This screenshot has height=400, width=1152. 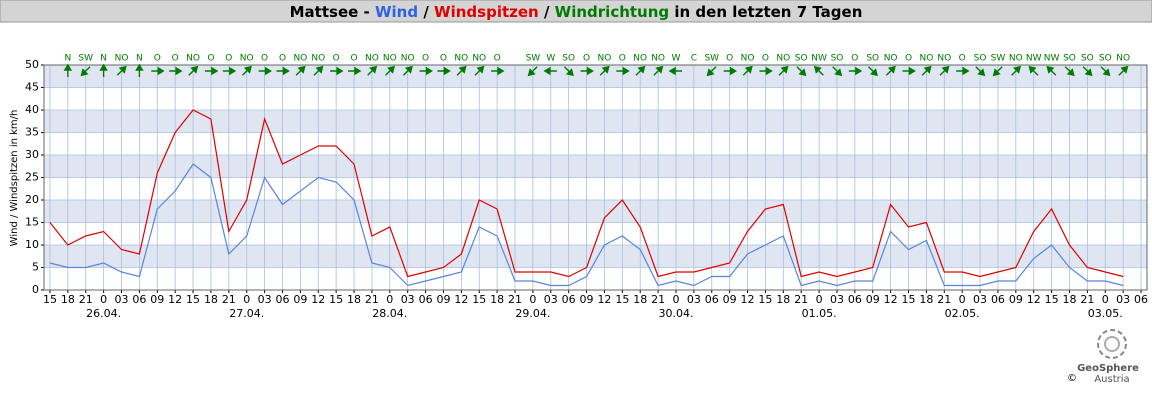 I want to click on date-label: 26.04., so click(x=103, y=313).